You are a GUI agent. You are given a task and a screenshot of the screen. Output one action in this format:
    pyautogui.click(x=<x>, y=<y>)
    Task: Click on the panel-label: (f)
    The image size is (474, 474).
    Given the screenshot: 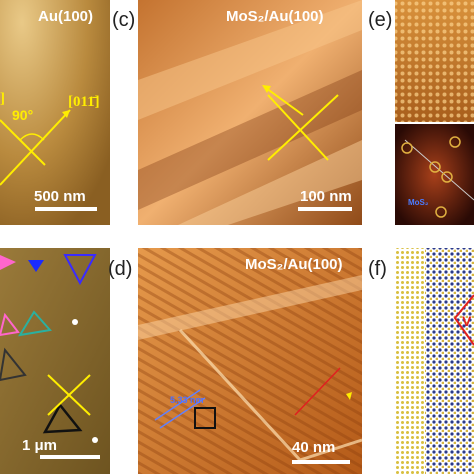 What is the action you would take?
    pyautogui.click(x=377, y=269)
    